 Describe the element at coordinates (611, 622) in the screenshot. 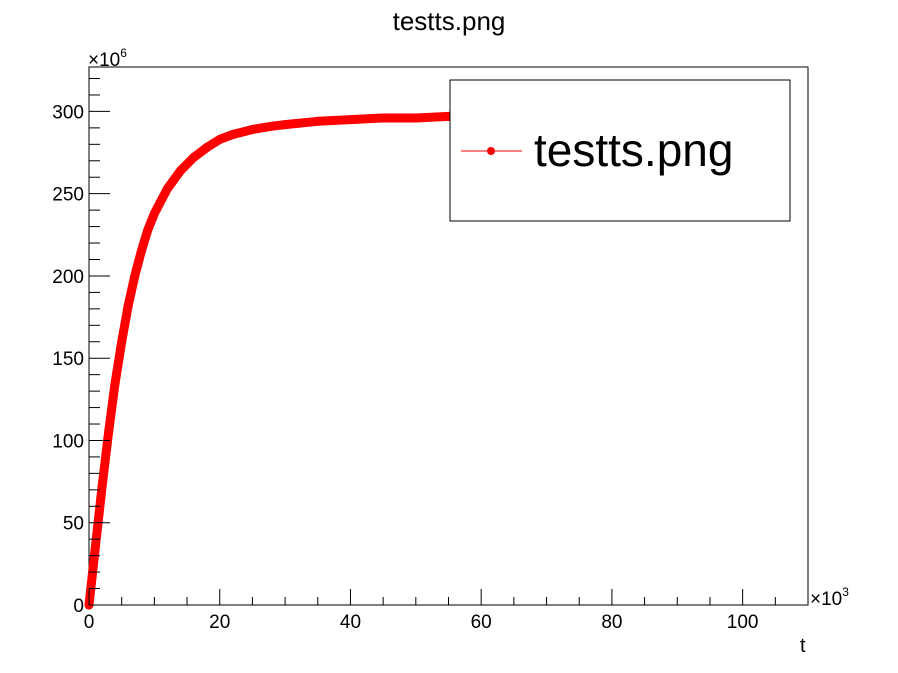

I see `x-tick-label: 80` at that location.